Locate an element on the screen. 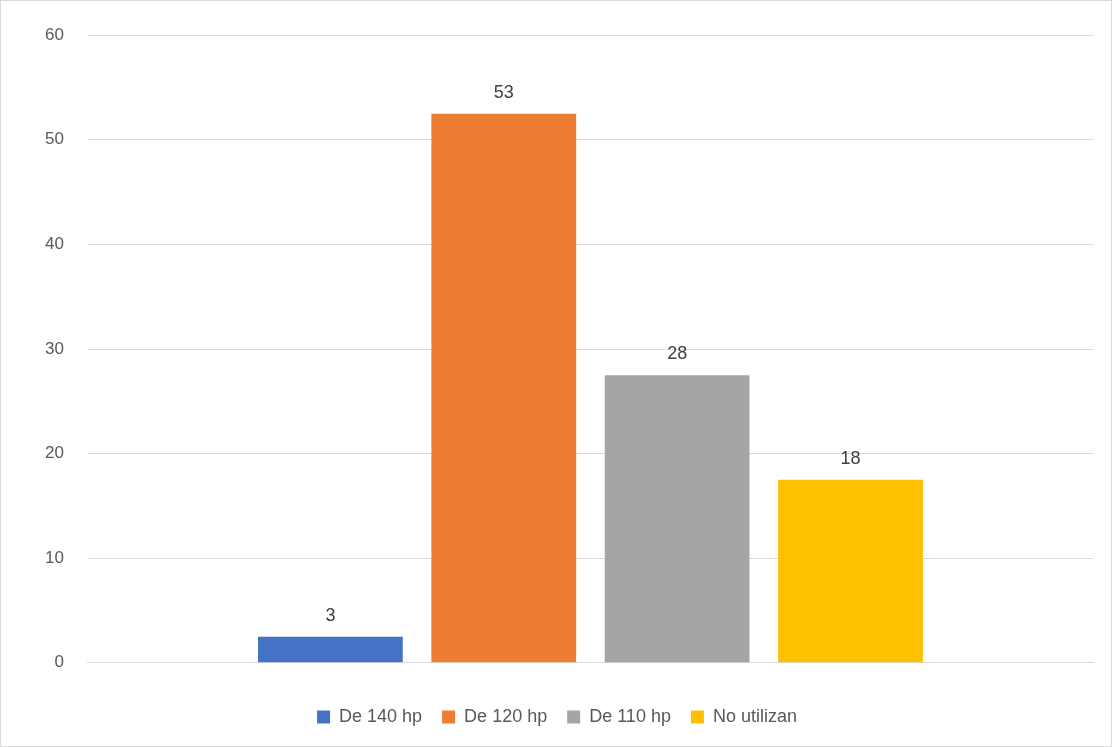  legend-label: De 140 hp is located at coordinates (381, 715).